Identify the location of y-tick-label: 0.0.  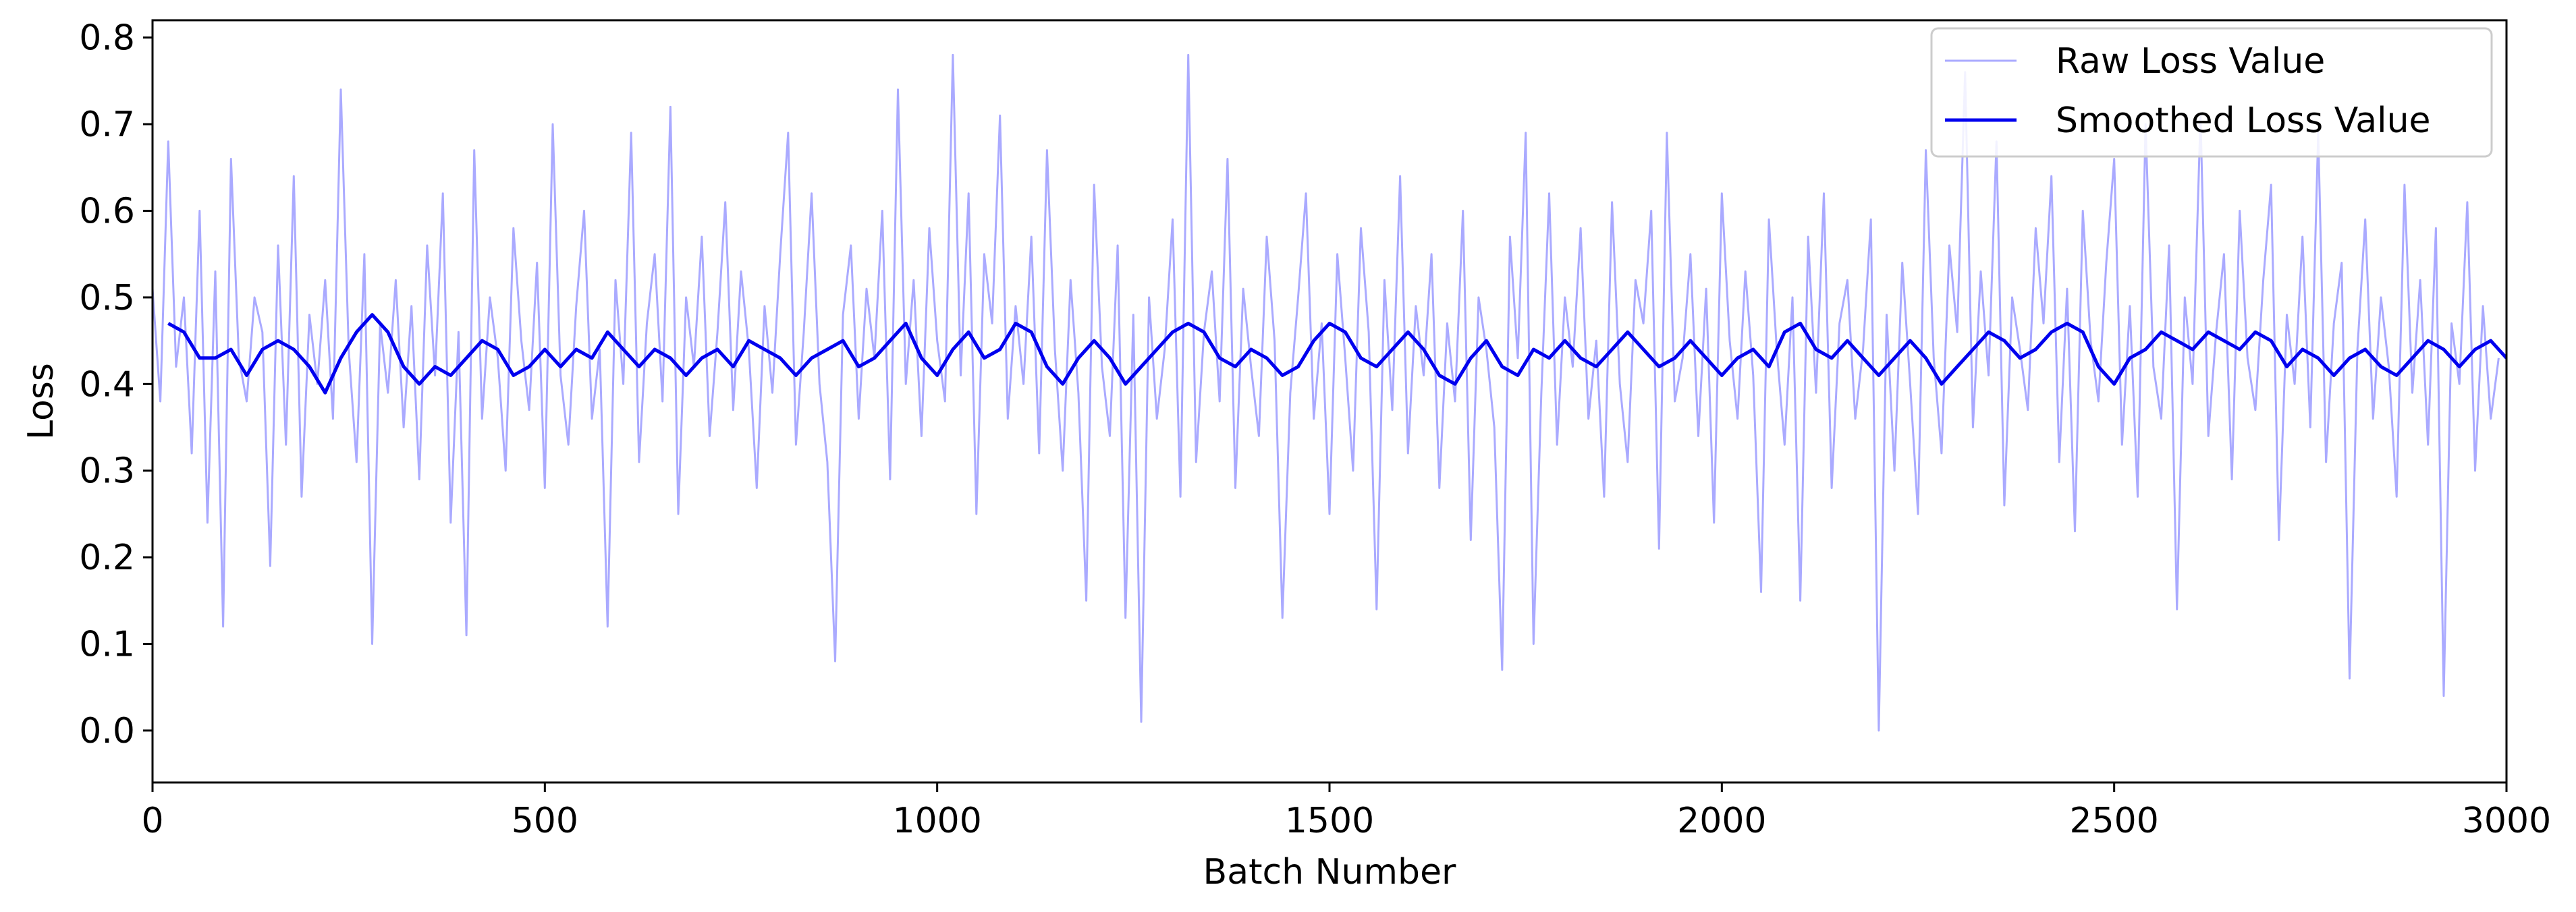
(107, 731).